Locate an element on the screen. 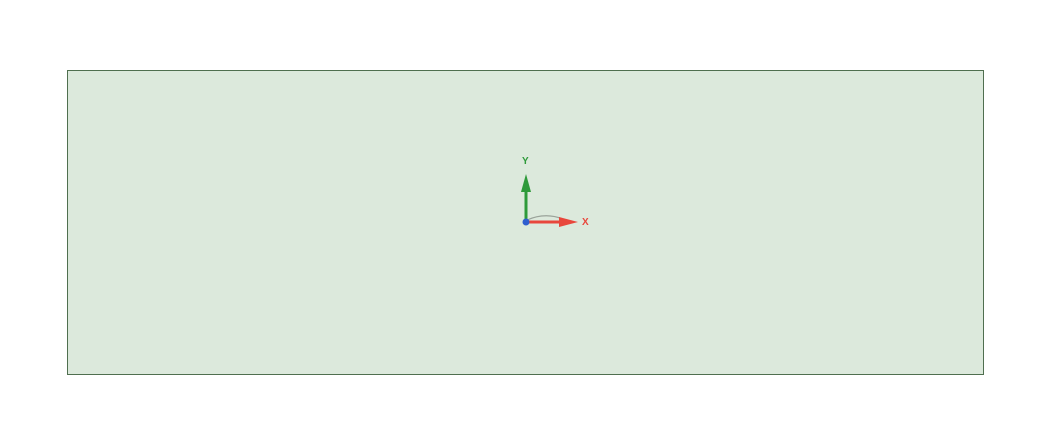 This screenshot has height=445, width=1037. x-axis-label: X is located at coordinates (585, 222).